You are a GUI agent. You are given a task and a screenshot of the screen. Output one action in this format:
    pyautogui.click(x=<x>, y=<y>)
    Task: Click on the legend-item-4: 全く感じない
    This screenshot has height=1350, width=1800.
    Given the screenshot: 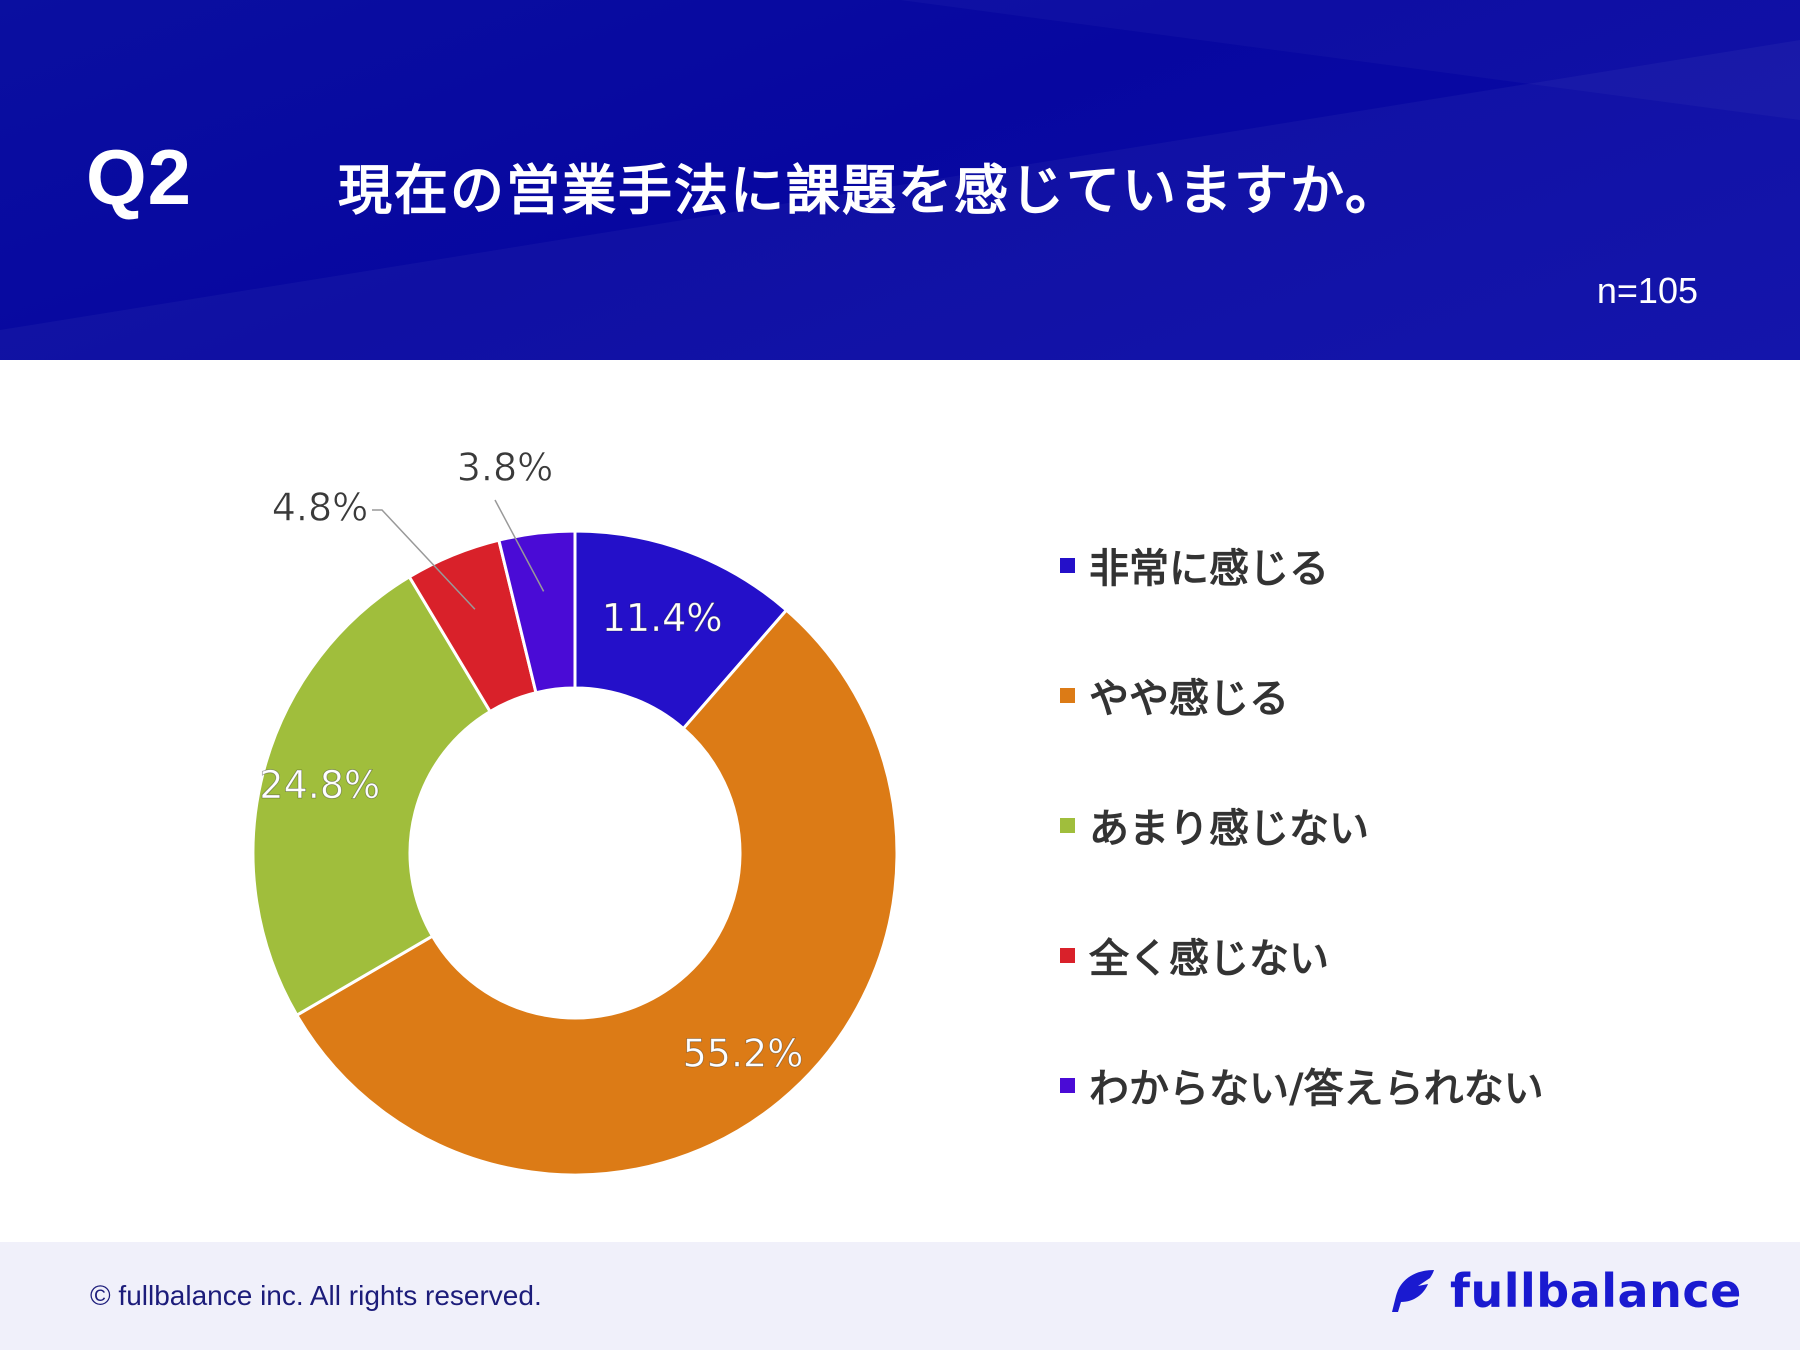 What is the action you would take?
    pyautogui.click(x=1302, y=955)
    